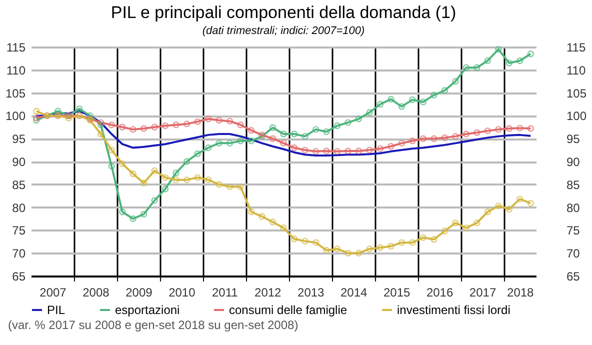 The image size is (592, 345). I want to click on y-tick-label: 70, so click(19, 253).